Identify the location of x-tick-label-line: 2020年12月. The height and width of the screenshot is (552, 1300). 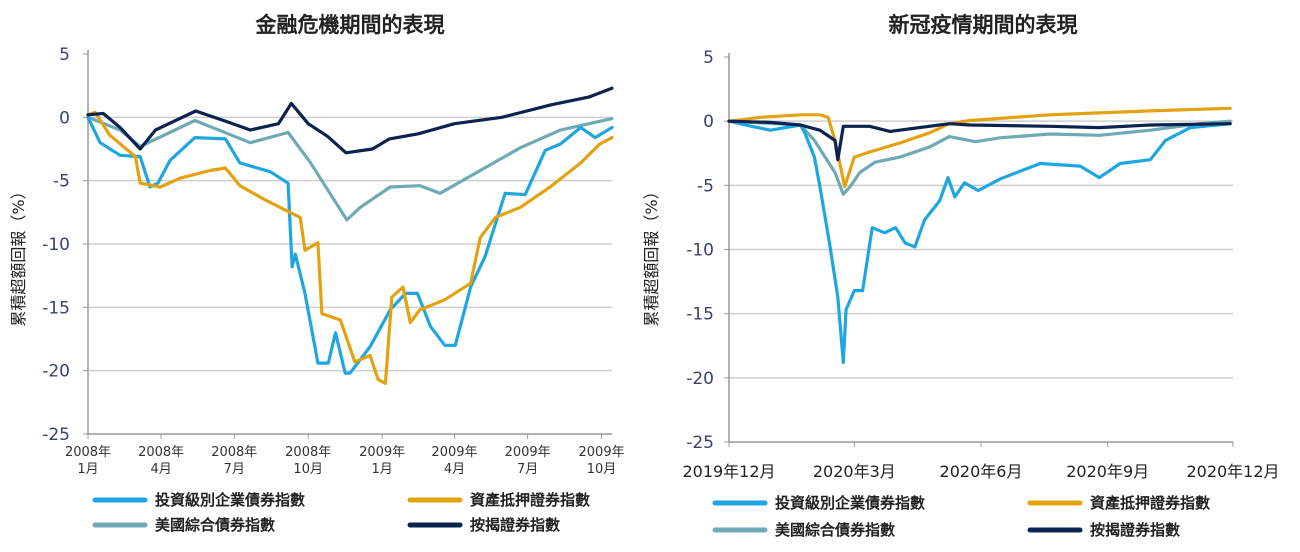
(1232, 471).